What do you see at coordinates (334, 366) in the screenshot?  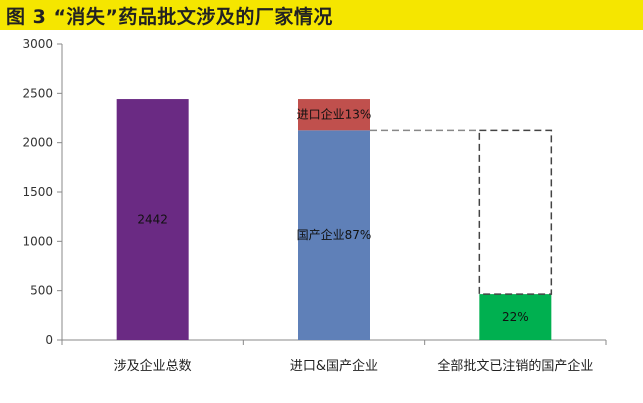 I see `x-category-label: 进口&国产企业` at bounding box center [334, 366].